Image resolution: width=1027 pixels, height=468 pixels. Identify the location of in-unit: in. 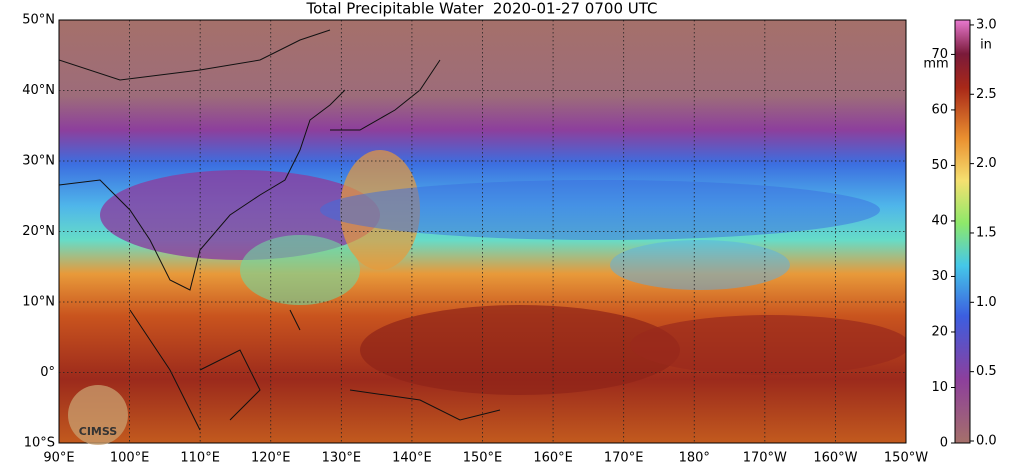
(986, 45).